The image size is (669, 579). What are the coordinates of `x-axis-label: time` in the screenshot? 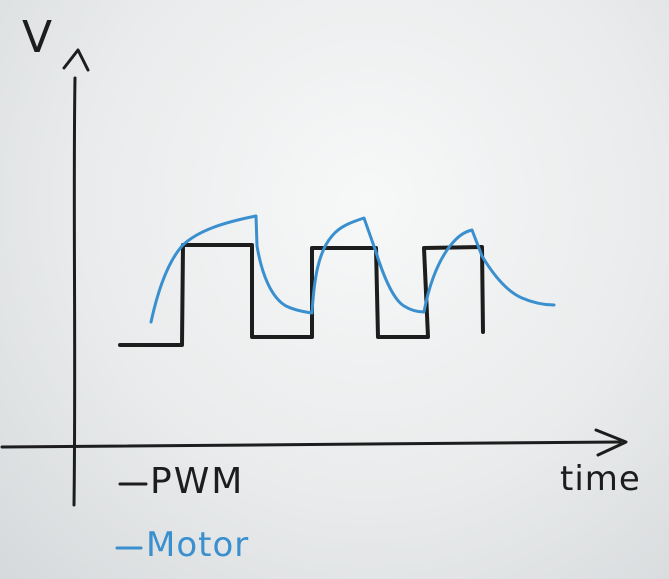 It's located at (600, 479).